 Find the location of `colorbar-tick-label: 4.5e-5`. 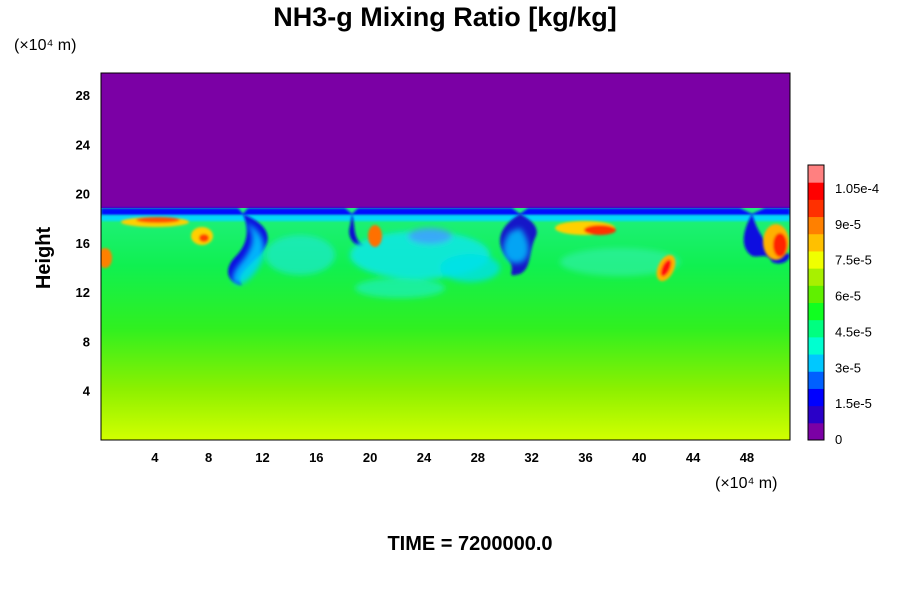

colorbar-tick-label: 4.5e-5 is located at coordinates (853, 331).